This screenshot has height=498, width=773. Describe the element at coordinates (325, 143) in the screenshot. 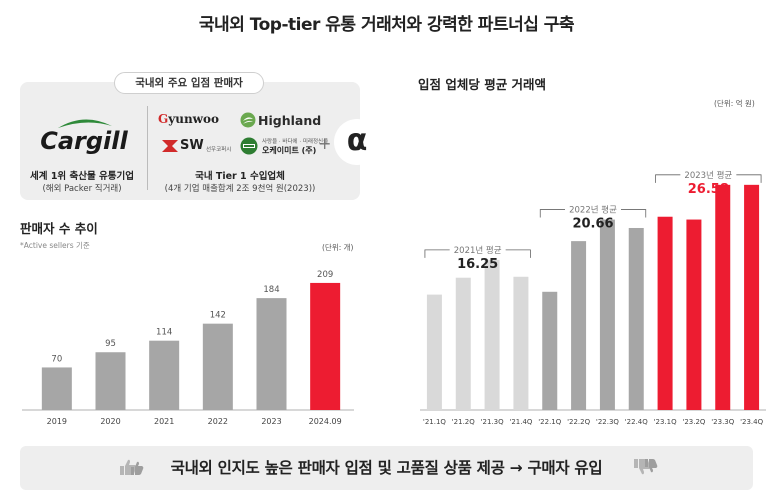

I see `plus-sign: +` at that location.